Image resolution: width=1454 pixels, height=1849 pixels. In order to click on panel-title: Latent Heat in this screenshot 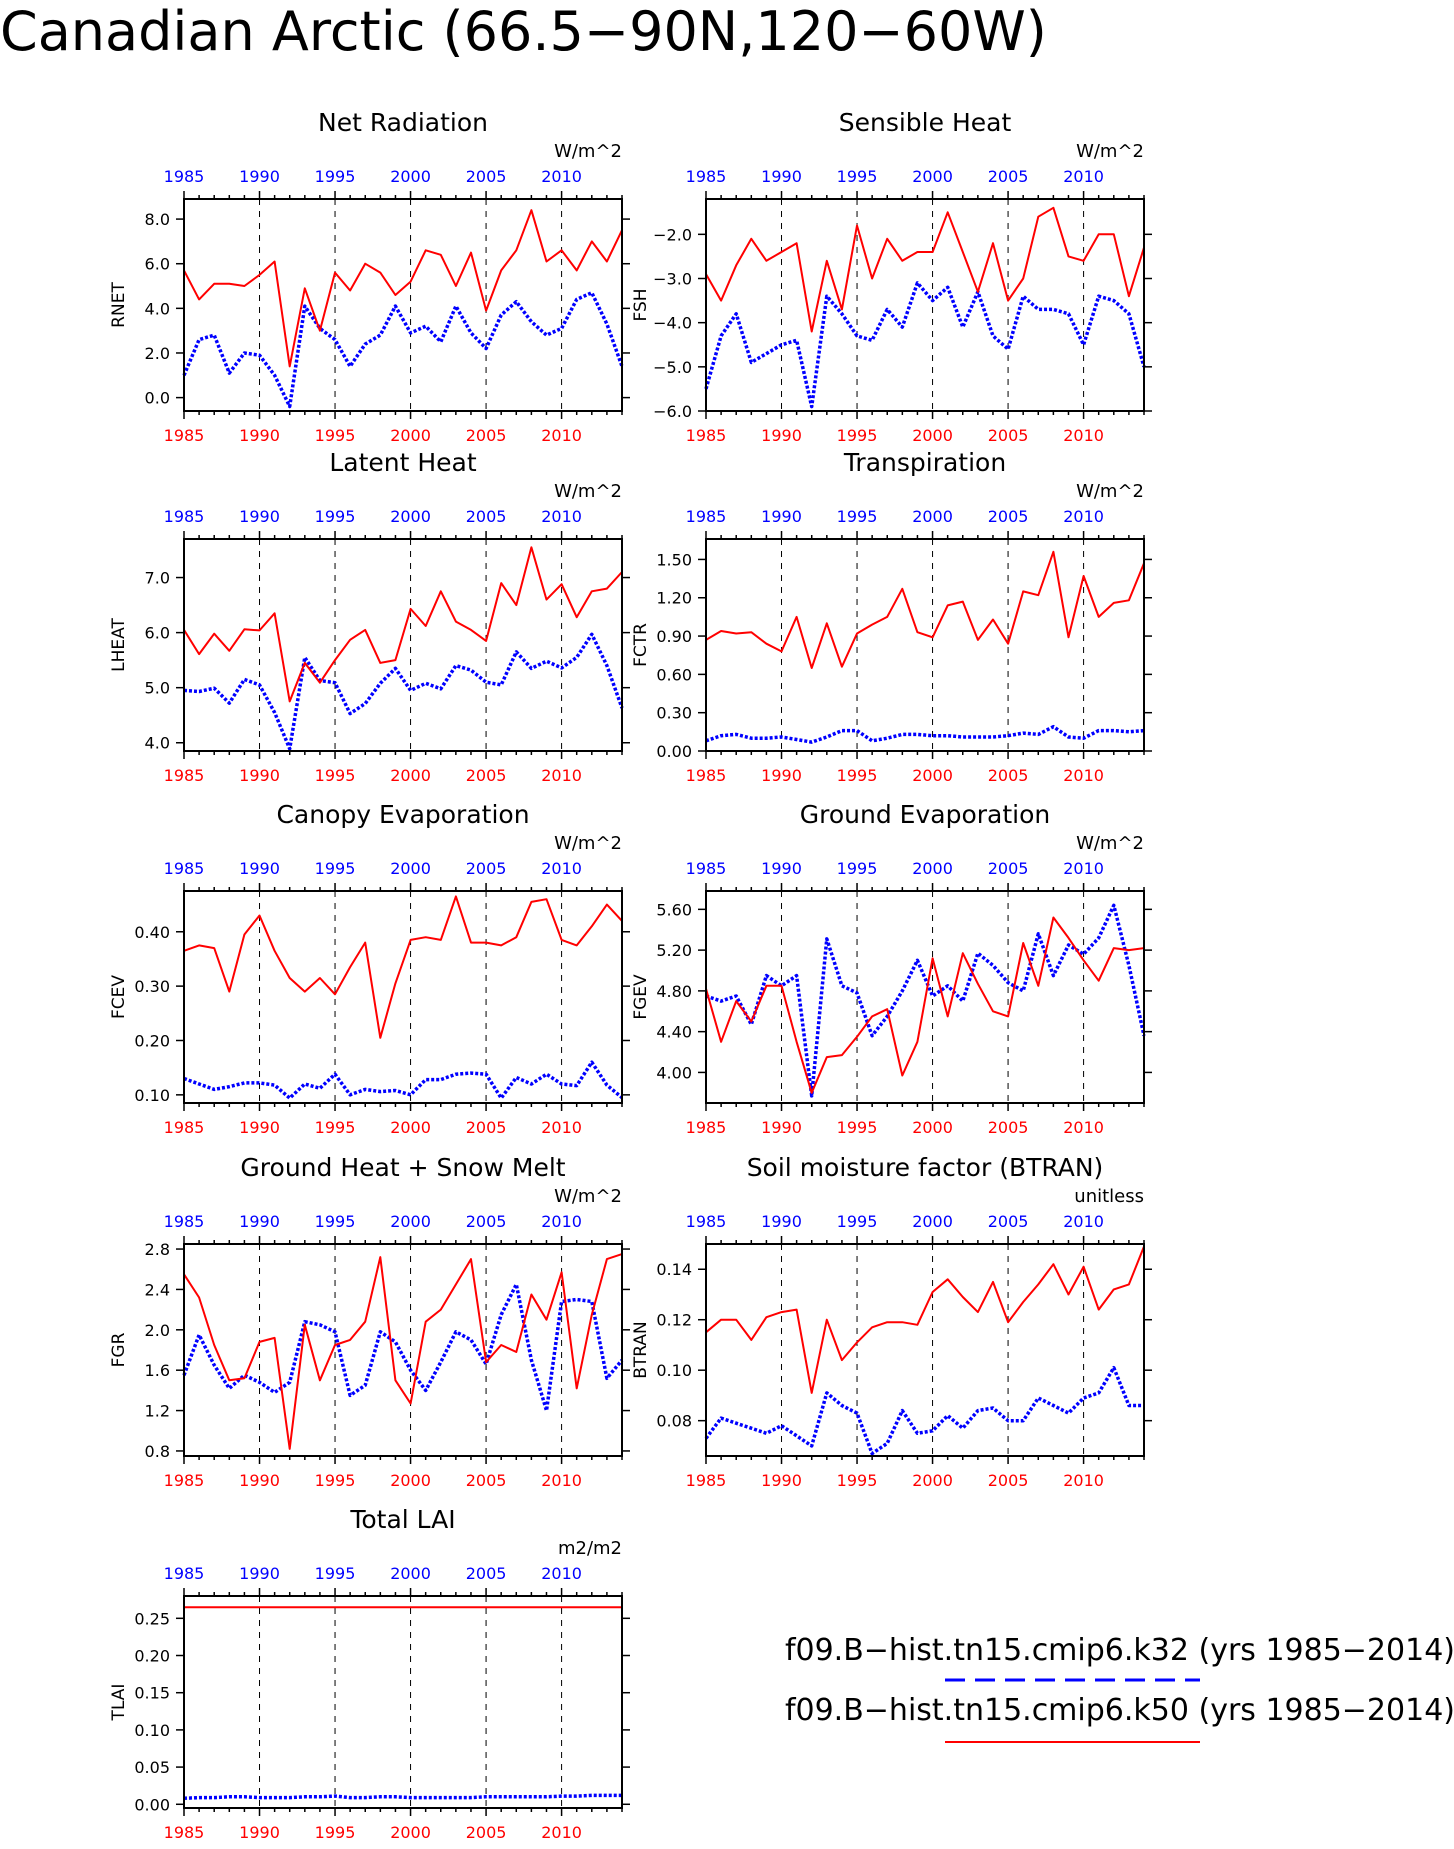, I will do `click(403, 462)`.